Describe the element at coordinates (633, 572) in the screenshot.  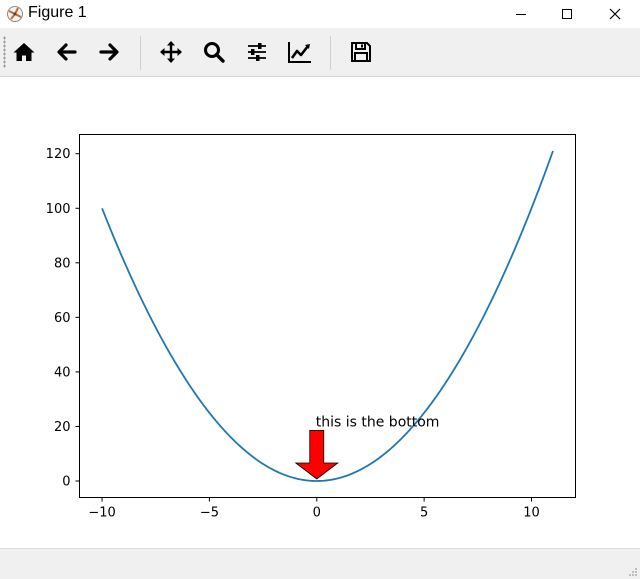
I see `resize-grip-icon` at that location.